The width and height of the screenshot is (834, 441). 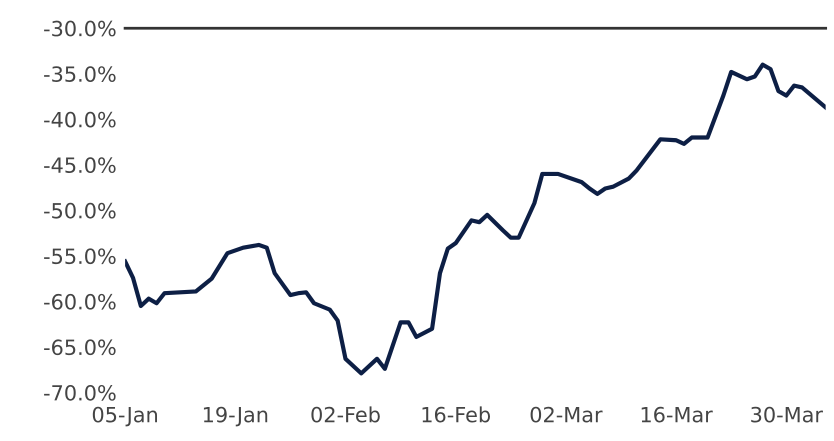 I want to click on y-tick-label: -40.0%, so click(x=80, y=120).